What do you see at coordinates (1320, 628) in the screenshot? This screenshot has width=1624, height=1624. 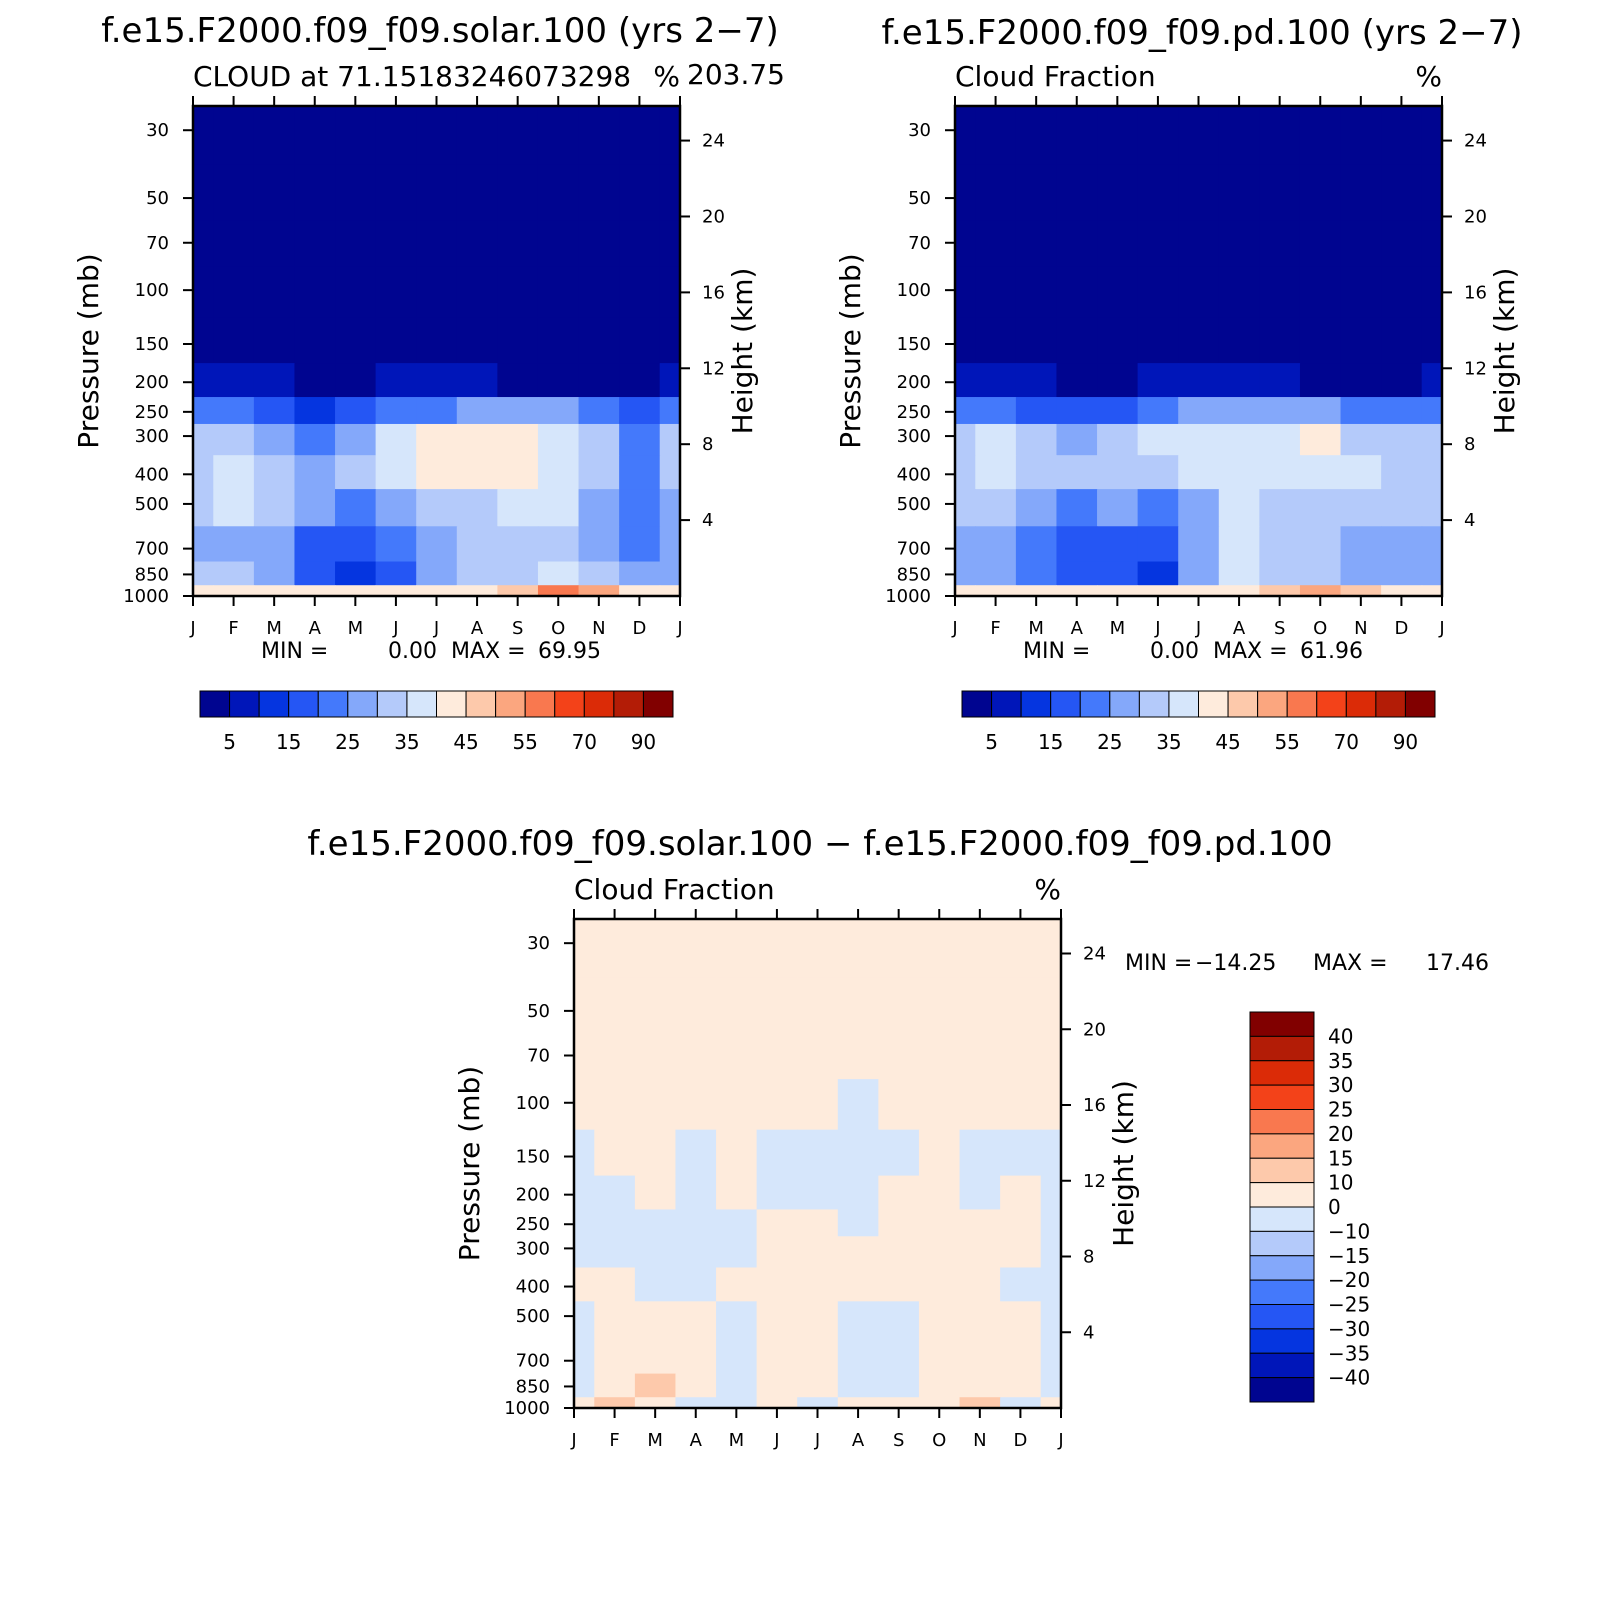 I see `x-tick-label: O` at bounding box center [1320, 628].